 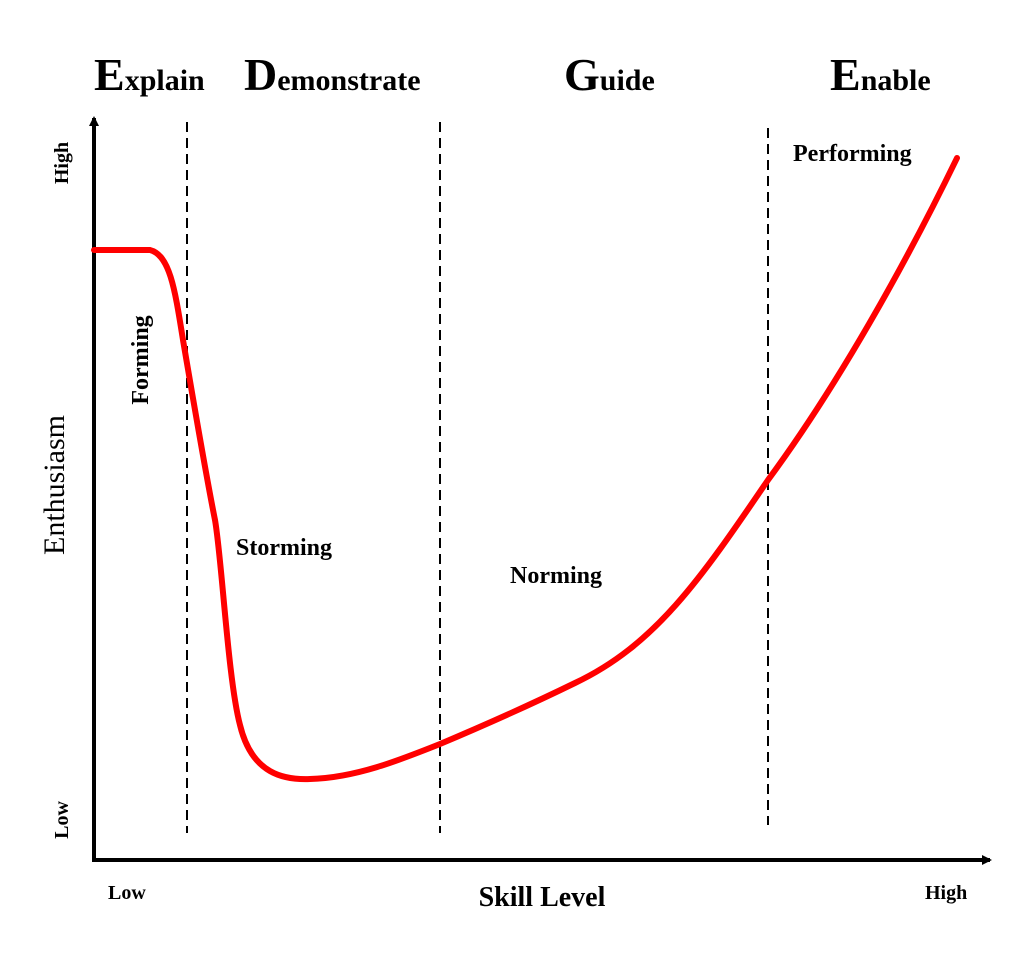 What do you see at coordinates (149, 74) in the screenshot?
I see `phase-explain: Explain` at bounding box center [149, 74].